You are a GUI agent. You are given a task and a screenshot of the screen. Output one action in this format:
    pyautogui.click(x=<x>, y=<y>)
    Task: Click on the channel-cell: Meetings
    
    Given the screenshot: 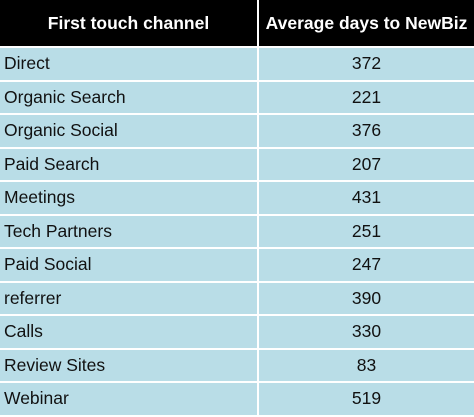 What is the action you would take?
    pyautogui.click(x=129, y=198)
    